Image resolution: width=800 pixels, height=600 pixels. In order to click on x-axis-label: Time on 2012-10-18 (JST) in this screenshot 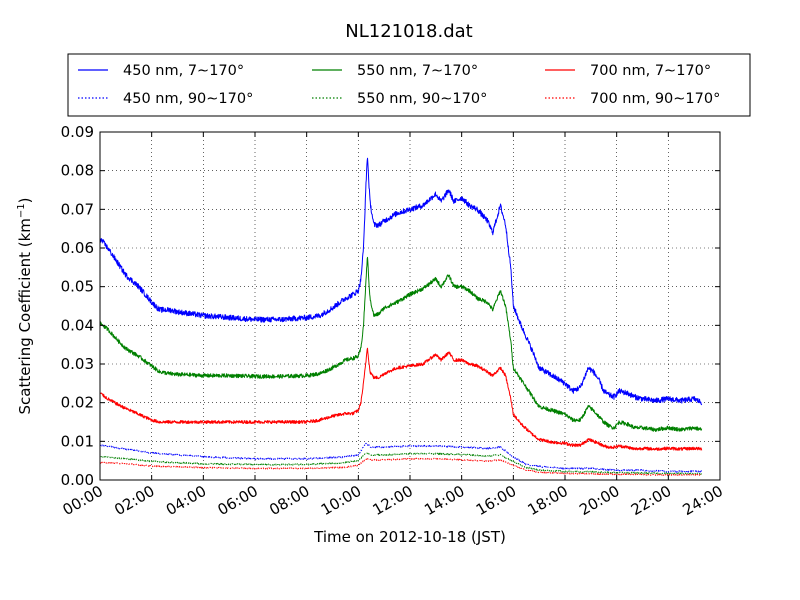, I will do `click(409, 537)`.